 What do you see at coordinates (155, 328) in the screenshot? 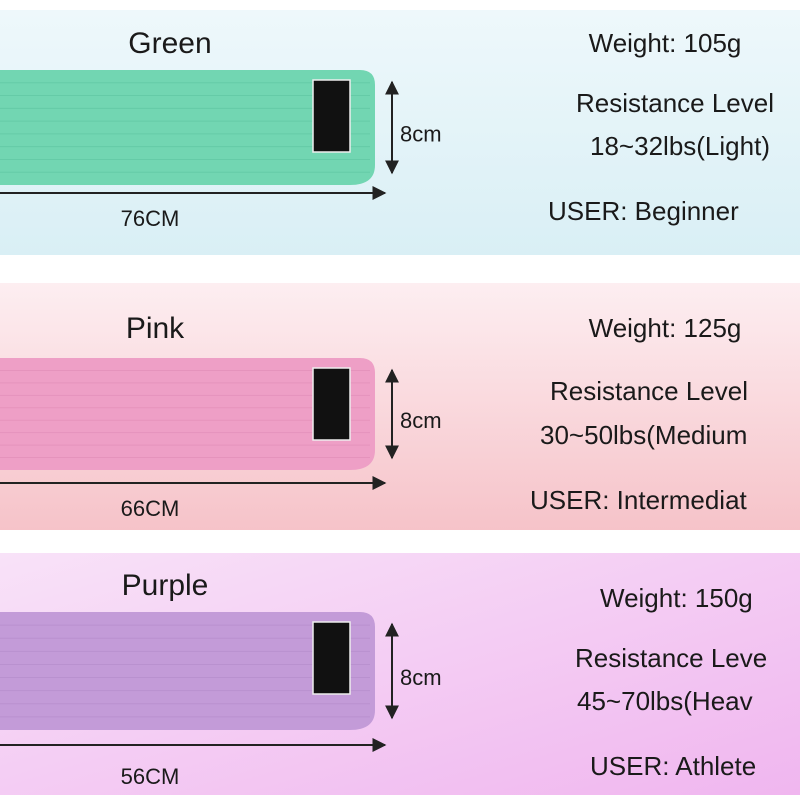
I see `band-name: Pink` at bounding box center [155, 328].